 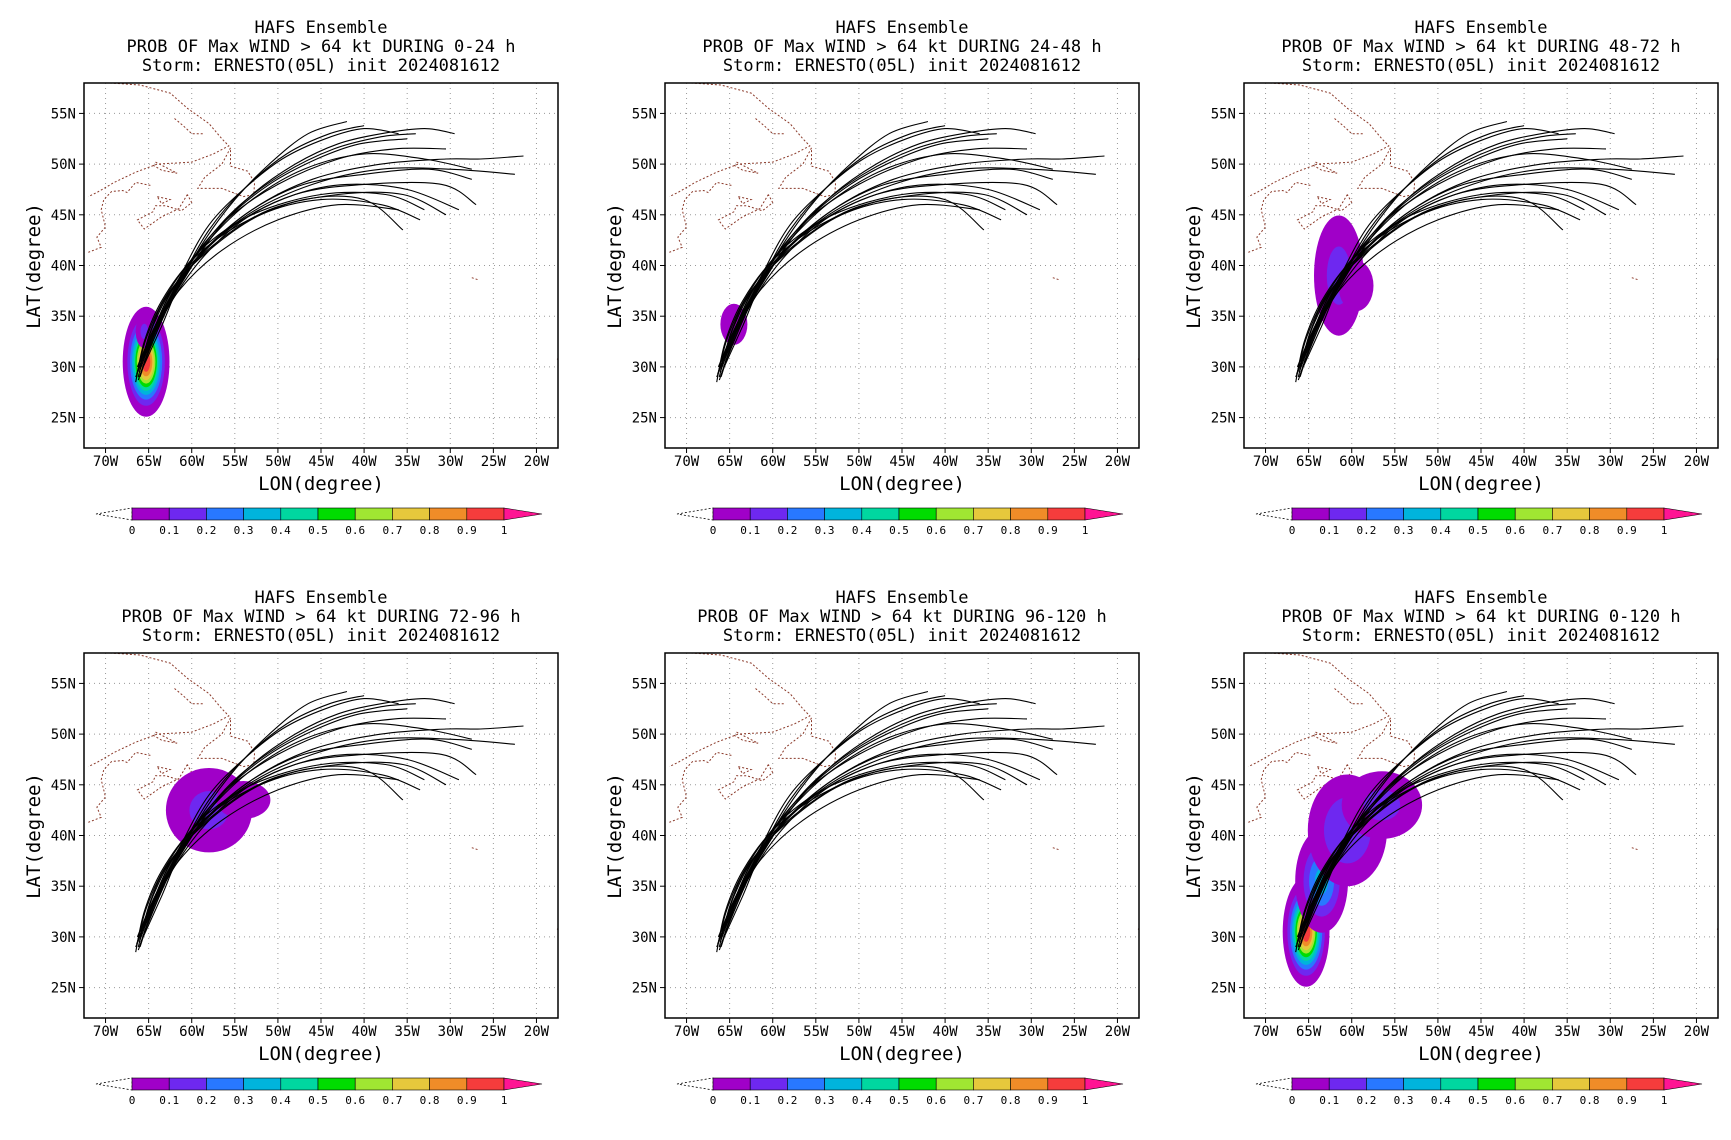 I want to click on y-tick-label: 45N, so click(x=1223, y=786).